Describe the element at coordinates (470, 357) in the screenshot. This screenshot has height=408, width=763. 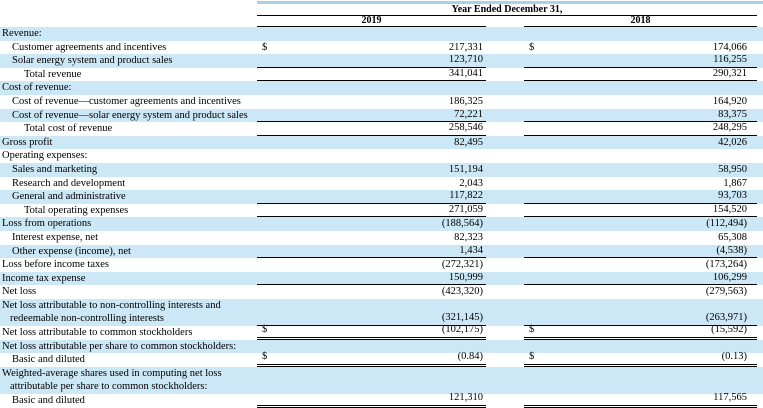
I see `amount-2019: (0.84)` at that location.